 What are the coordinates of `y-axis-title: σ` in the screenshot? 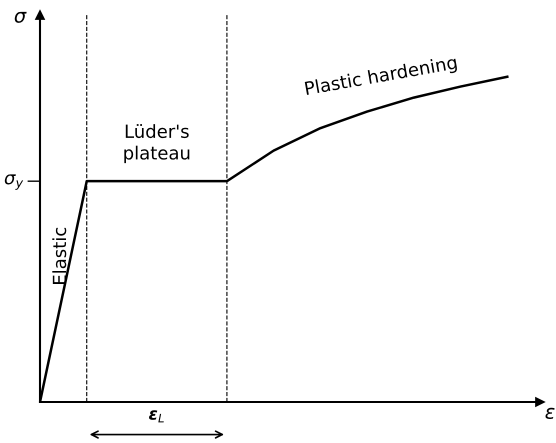 It's located at (20, 17).